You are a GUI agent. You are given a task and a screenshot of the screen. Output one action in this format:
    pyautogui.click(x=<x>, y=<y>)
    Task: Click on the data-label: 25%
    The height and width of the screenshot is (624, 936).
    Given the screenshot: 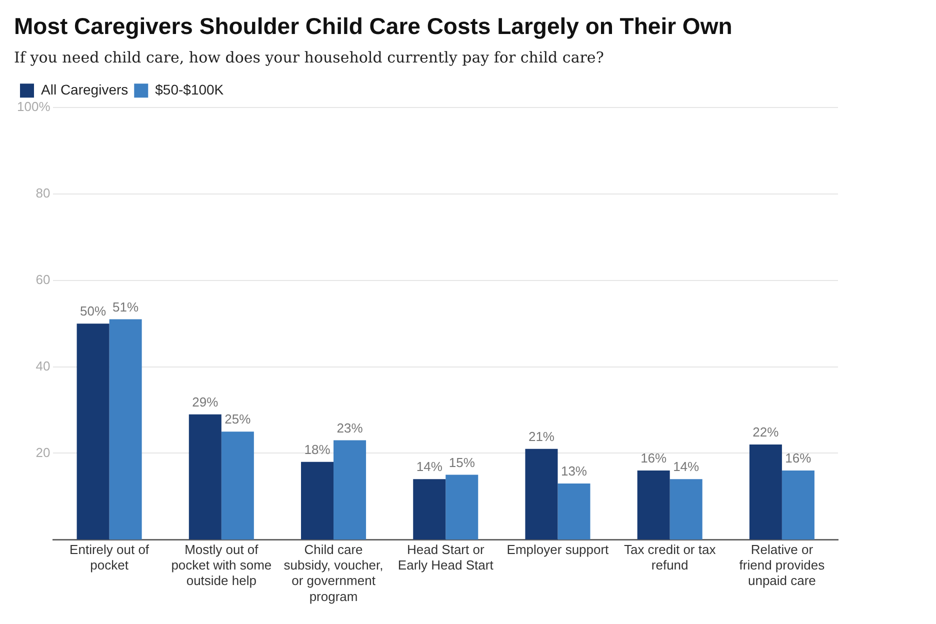 What is the action you would take?
    pyautogui.click(x=238, y=419)
    